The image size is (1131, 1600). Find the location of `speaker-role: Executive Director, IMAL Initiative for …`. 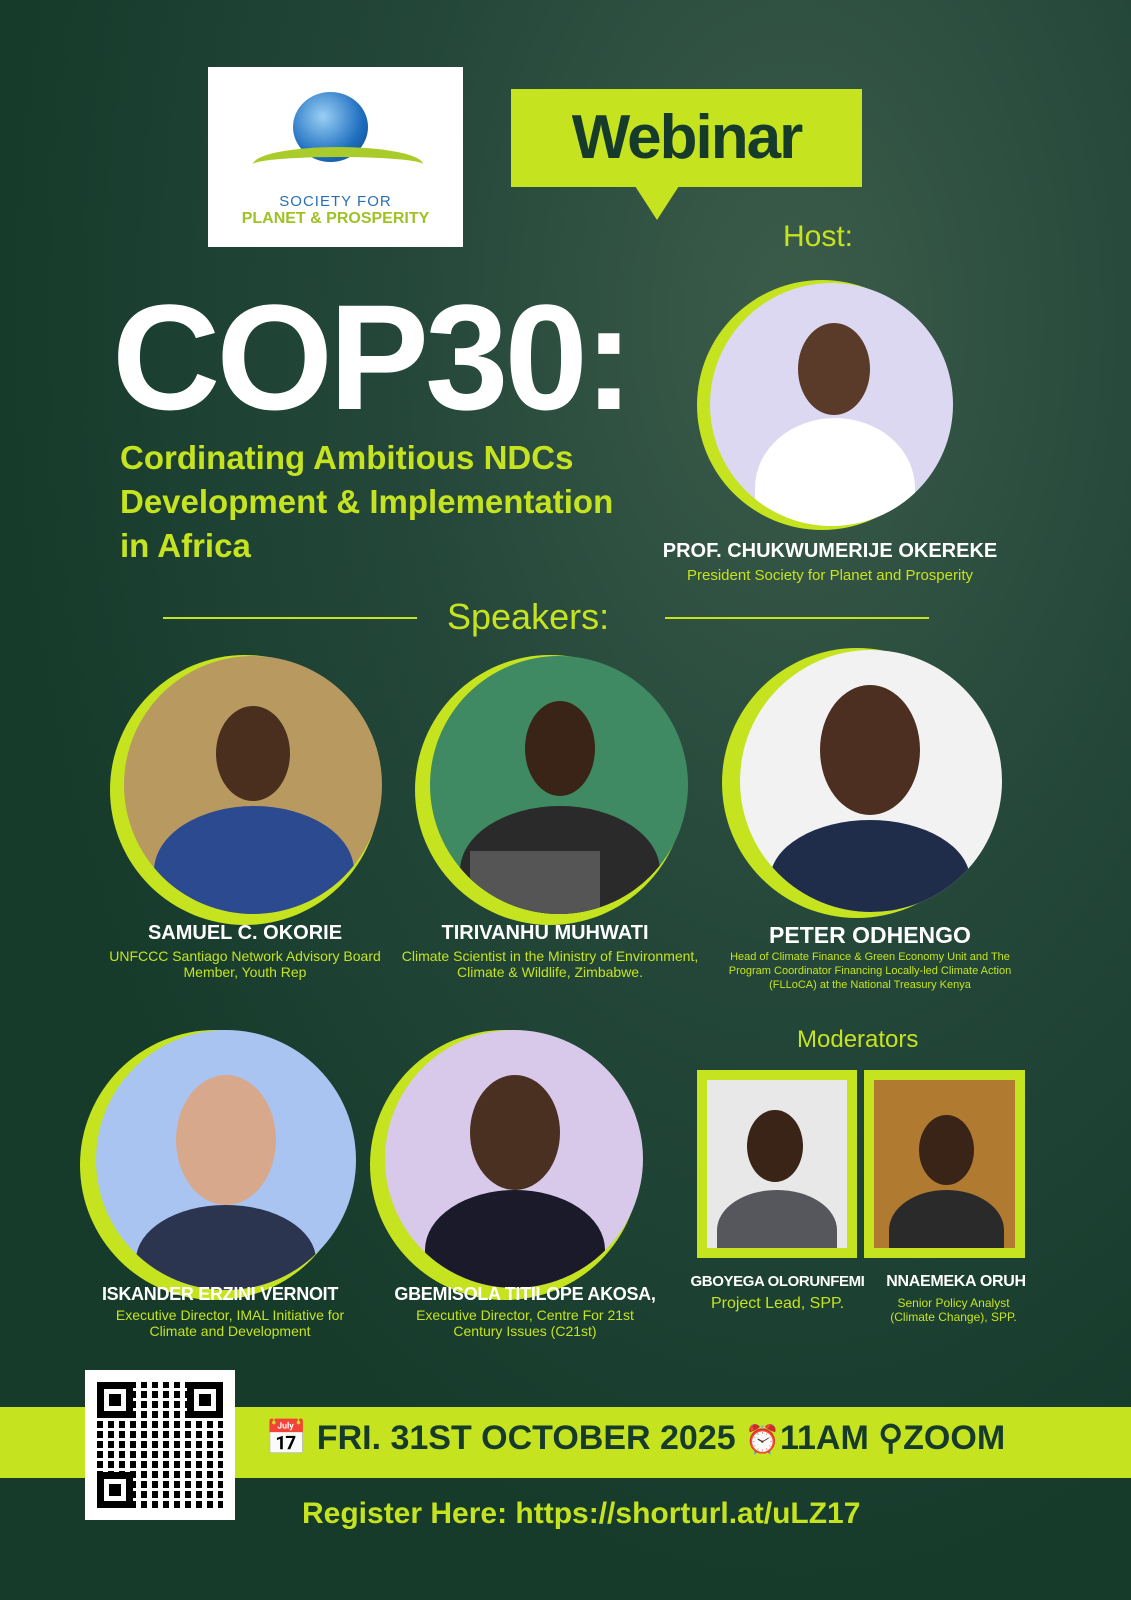

speaker-role: Executive Director, IMAL Initiative for … is located at coordinates (230, 1323).